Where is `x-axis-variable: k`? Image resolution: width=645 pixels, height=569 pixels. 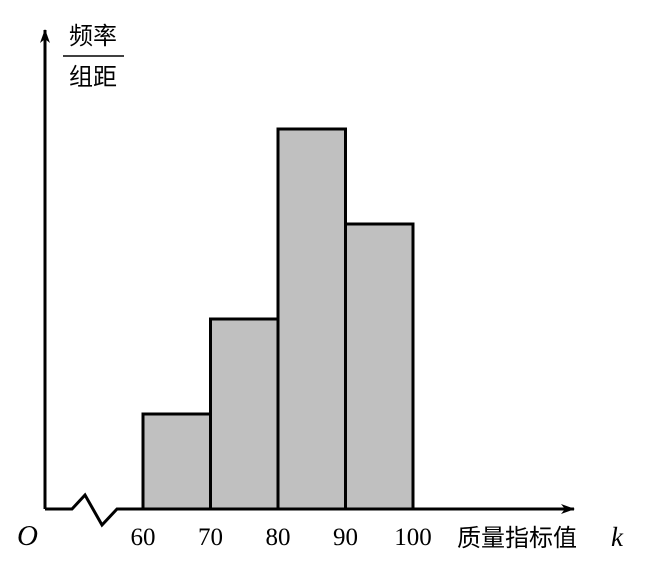 x-axis-variable: k is located at coordinates (617, 537).